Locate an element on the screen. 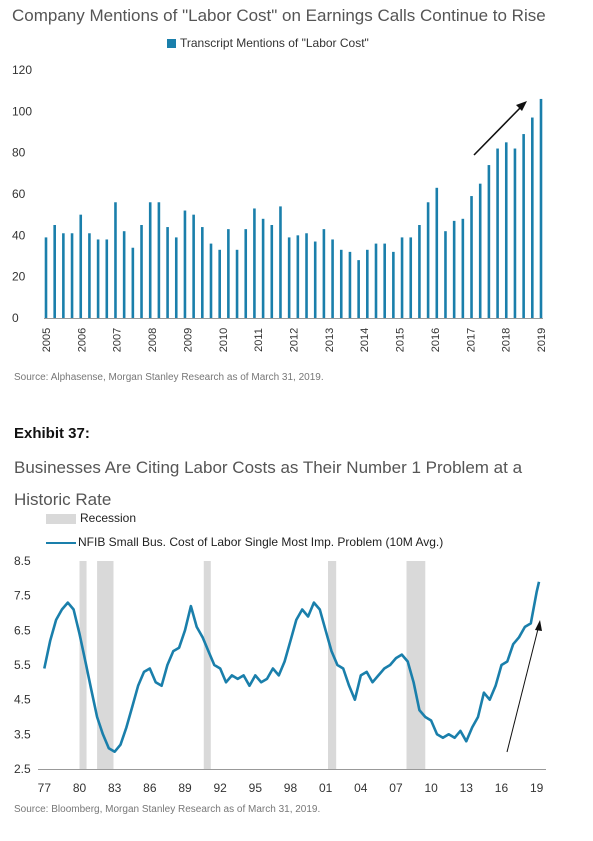  x-tick-label: 01 is located at coordinates (326, 788).